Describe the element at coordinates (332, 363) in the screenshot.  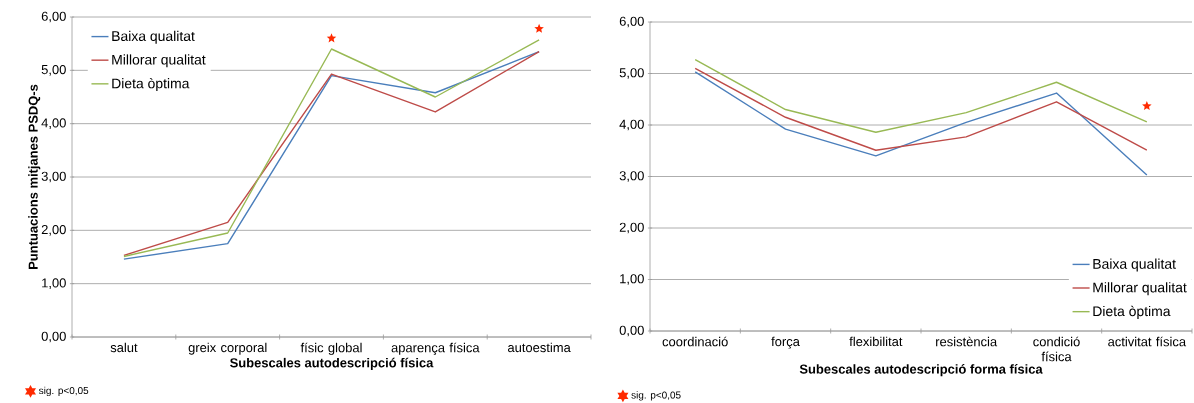
I see `x-axis-title: Subescales autodescripció física` at that location.